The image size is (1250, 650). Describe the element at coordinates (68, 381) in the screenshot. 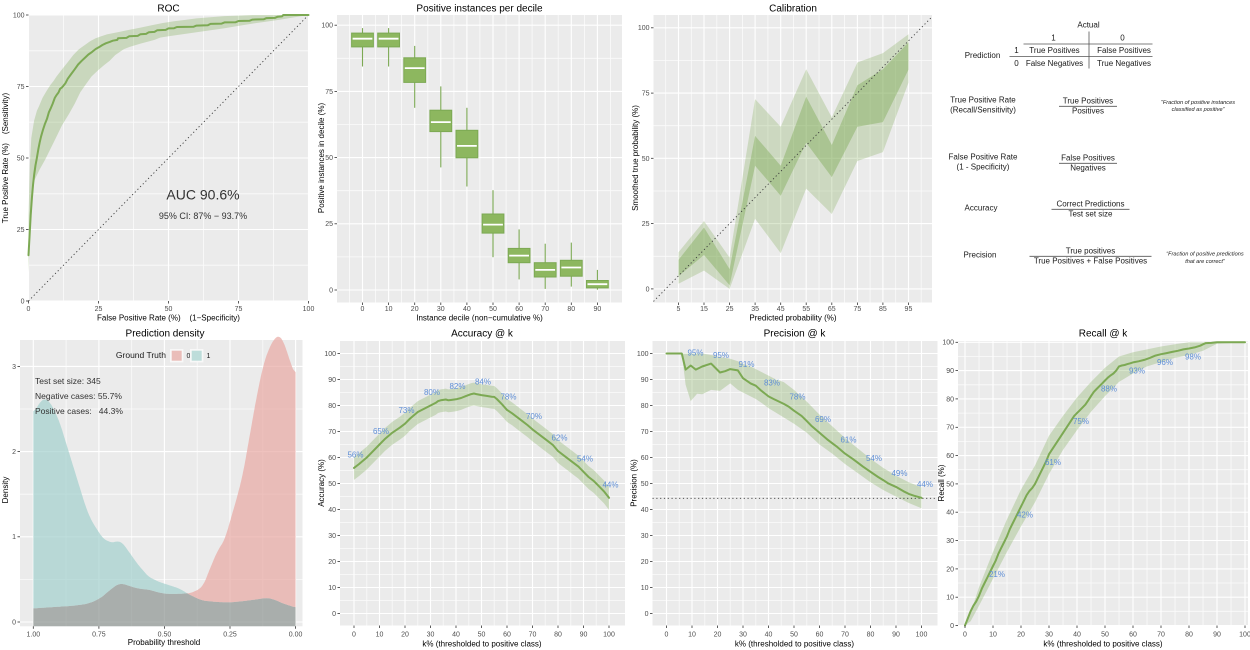

I see `svg-text: Test set size: 345` at that location.